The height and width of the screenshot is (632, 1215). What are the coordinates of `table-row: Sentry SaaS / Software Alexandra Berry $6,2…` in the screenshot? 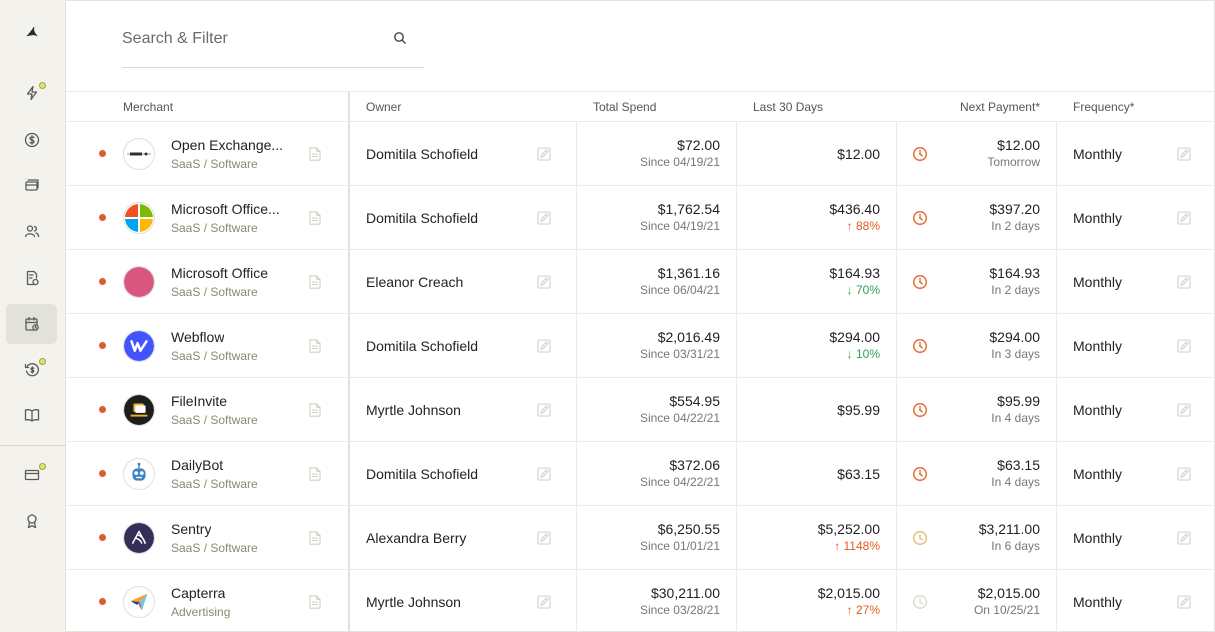 It's located at (640, 538).